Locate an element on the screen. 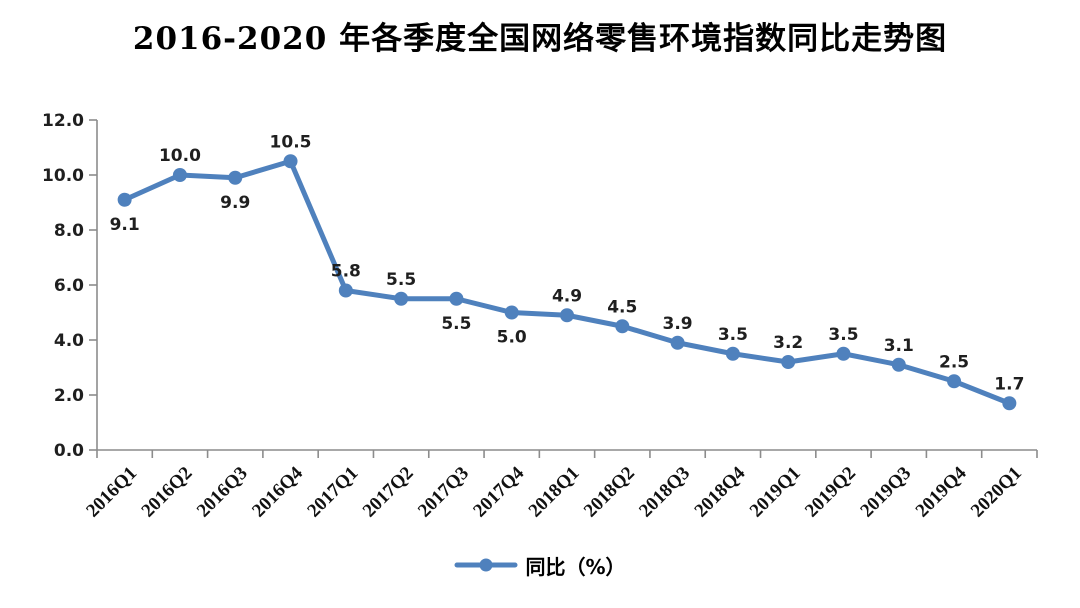  svg-text: 9.9 is located at coordinates (235, 203).